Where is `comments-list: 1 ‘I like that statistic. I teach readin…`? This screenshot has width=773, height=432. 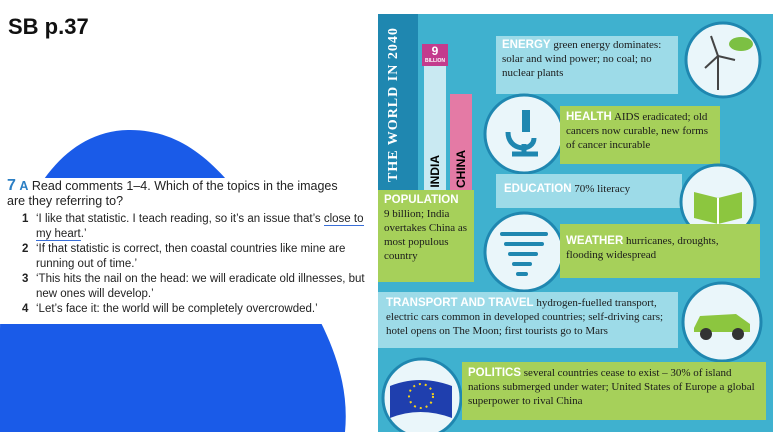 comments-list: 1 ‘I like that statistic. I teach readin… is located at coordinates (197, 265).